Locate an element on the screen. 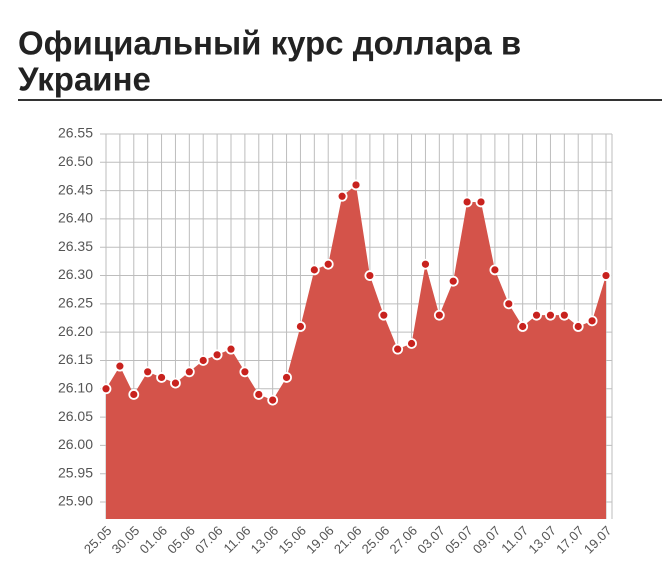 The height and width of the screenshot is (578, 662). y-tick-label: 26.00 is located at coordinates (75, 444).